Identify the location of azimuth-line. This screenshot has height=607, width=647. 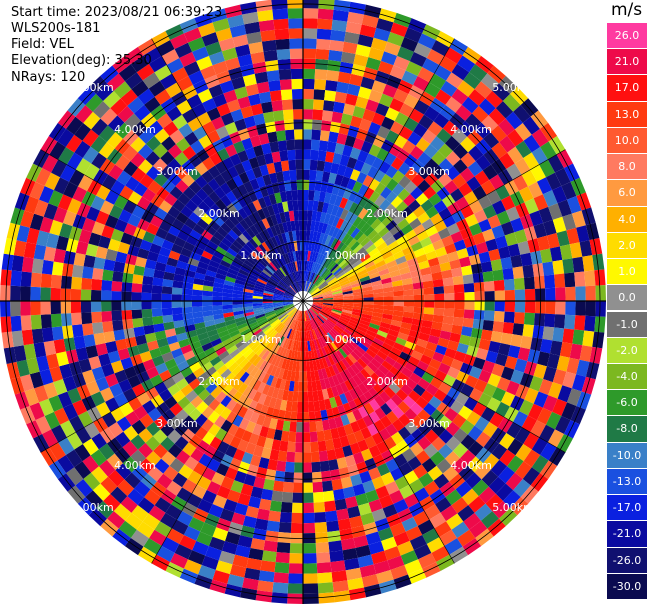
(378, 170).